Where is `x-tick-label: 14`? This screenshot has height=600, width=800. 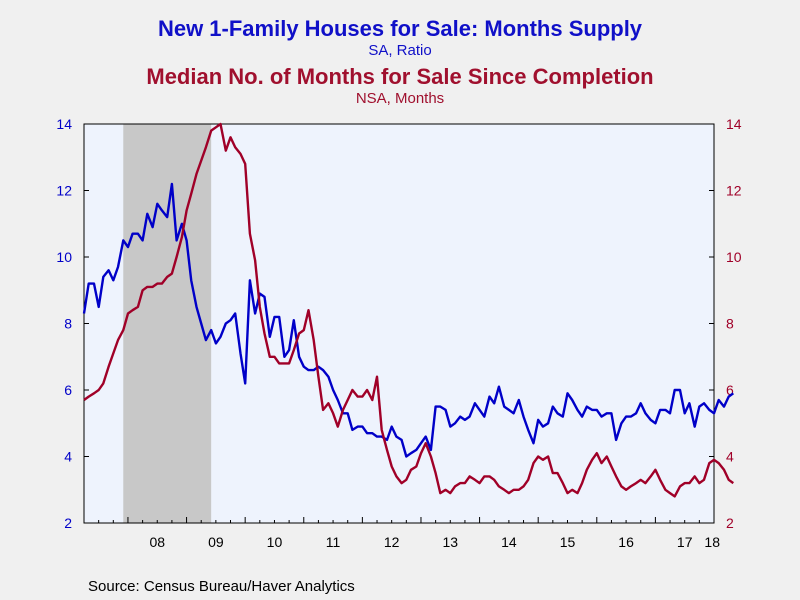 x-tick-label: 14 is located at coordinates (509, 542).